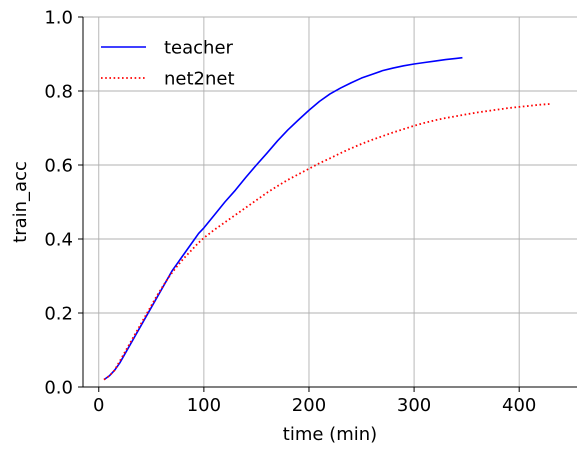 Image resolution: width=587 pixels, height=452 pixels. Describe the element at coordinates (58, 166) in the screenshot. I see `y-tick-label: 0.6` at that location.